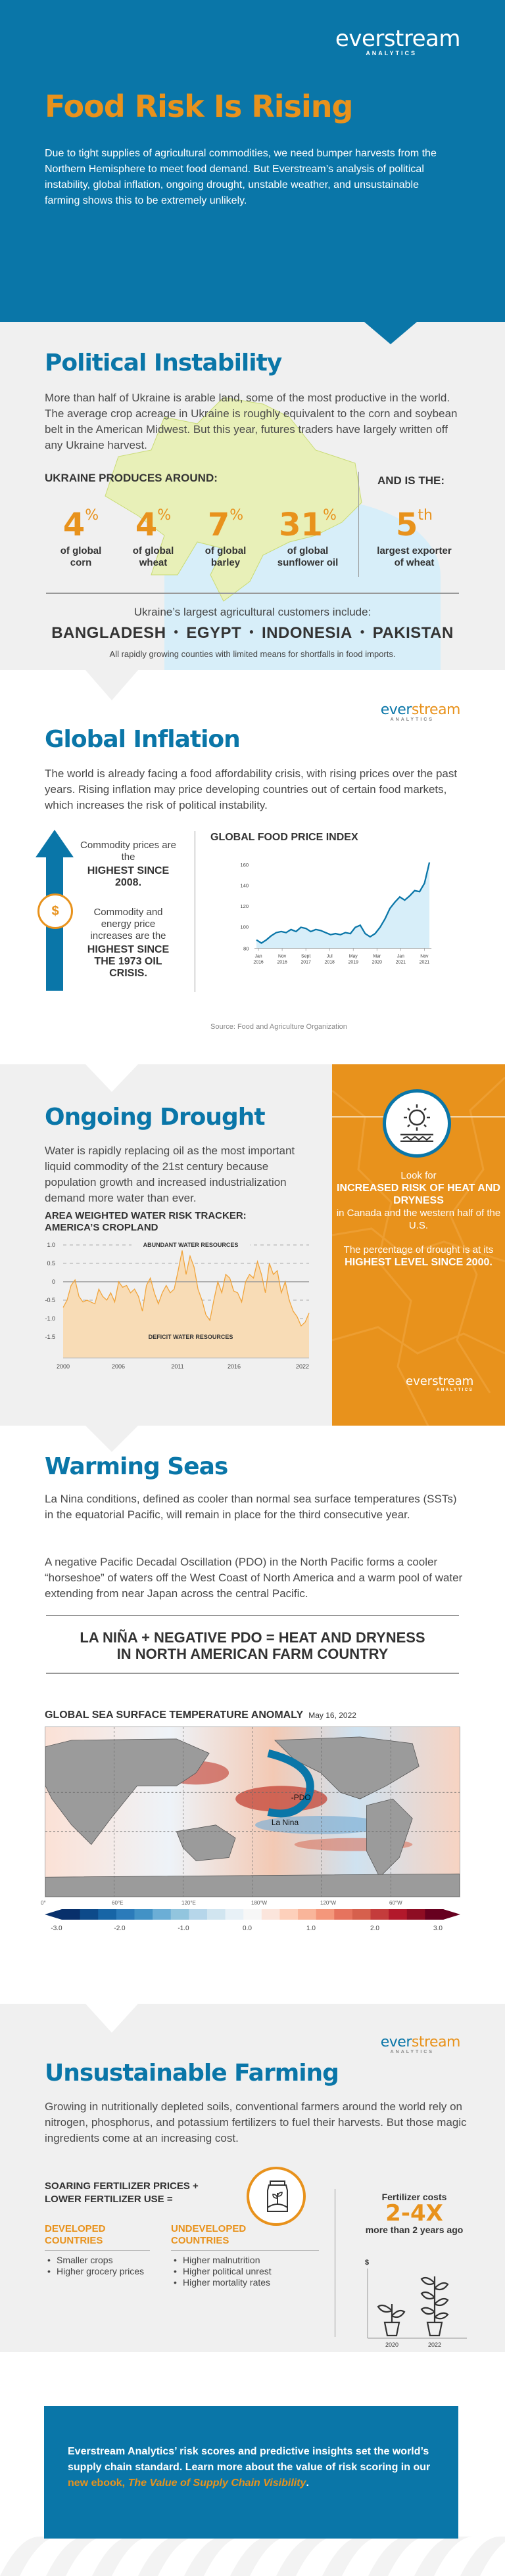 Image resolution: width=505 pixels, height=2576 pixels. What do you see at coordinates (414, 2197) in the screenshot?
I see `cost-lead: Fertilizer costs` at bounding box center [414, 2197].